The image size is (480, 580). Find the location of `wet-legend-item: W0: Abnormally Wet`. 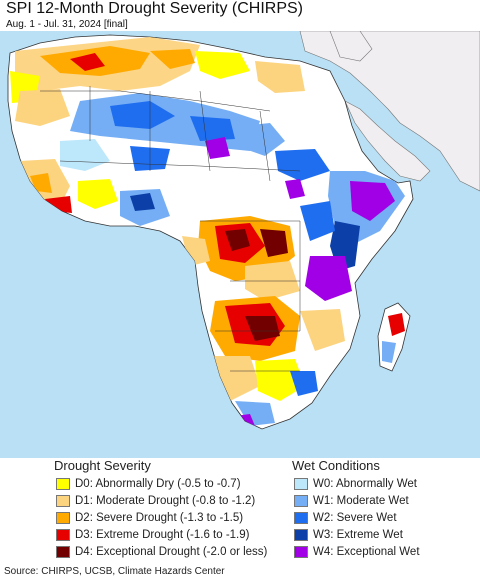

wet-legend-item: W0: Abnormally Wet is located at coordinates (355, 484).